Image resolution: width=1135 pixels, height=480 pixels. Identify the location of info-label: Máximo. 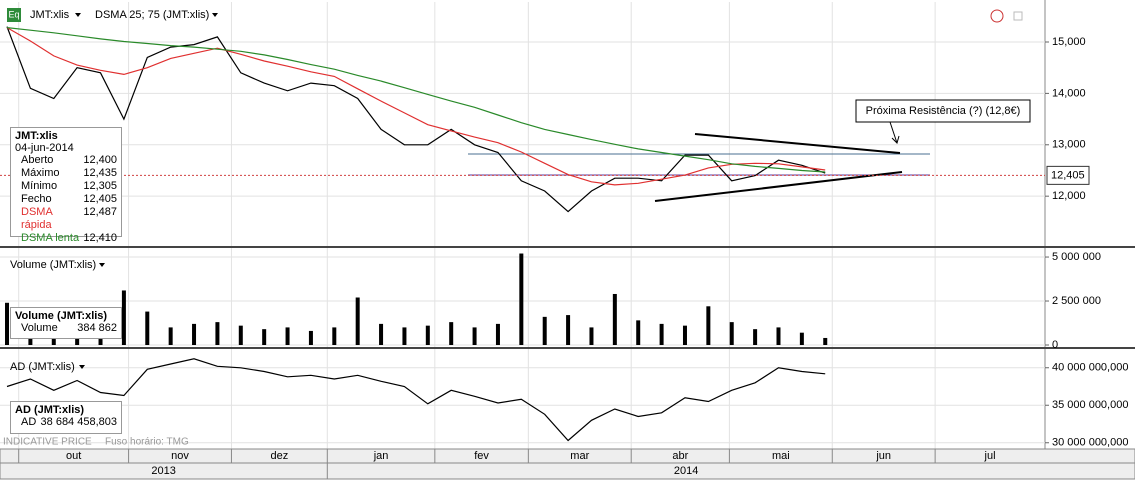
(40, 173).